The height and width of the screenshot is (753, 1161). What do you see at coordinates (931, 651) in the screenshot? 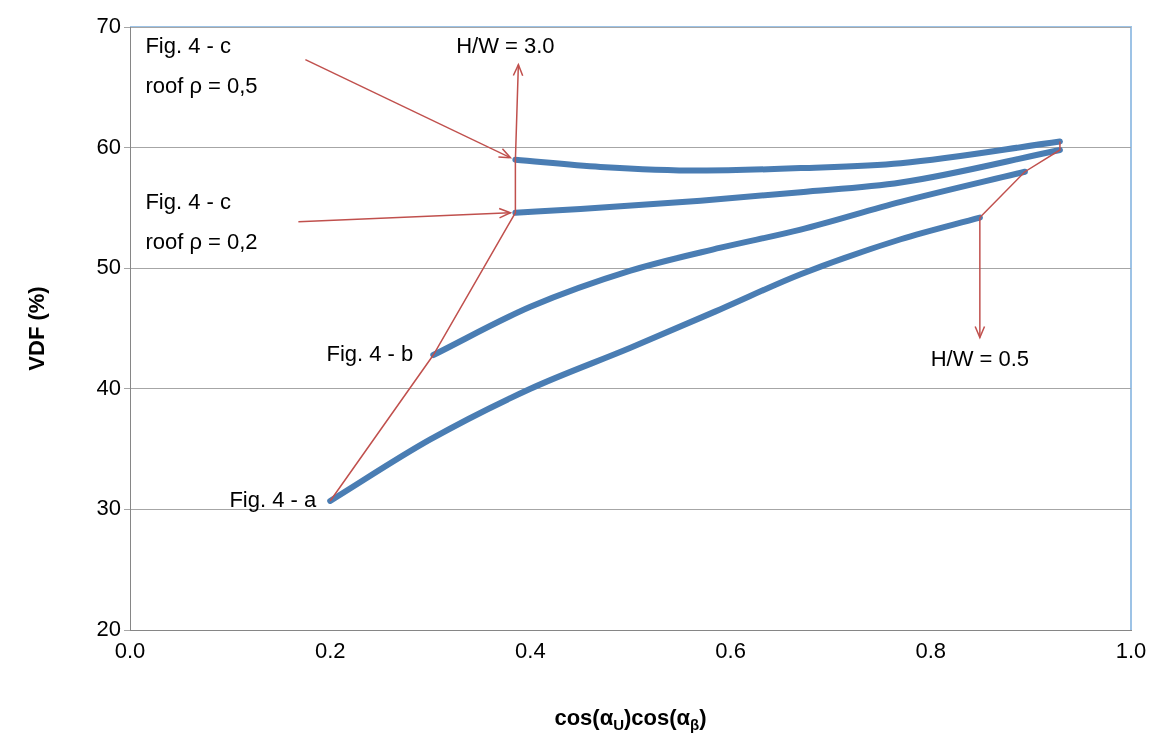
I see `x-tick-label: 0.8` at bounding box center [931, 651].